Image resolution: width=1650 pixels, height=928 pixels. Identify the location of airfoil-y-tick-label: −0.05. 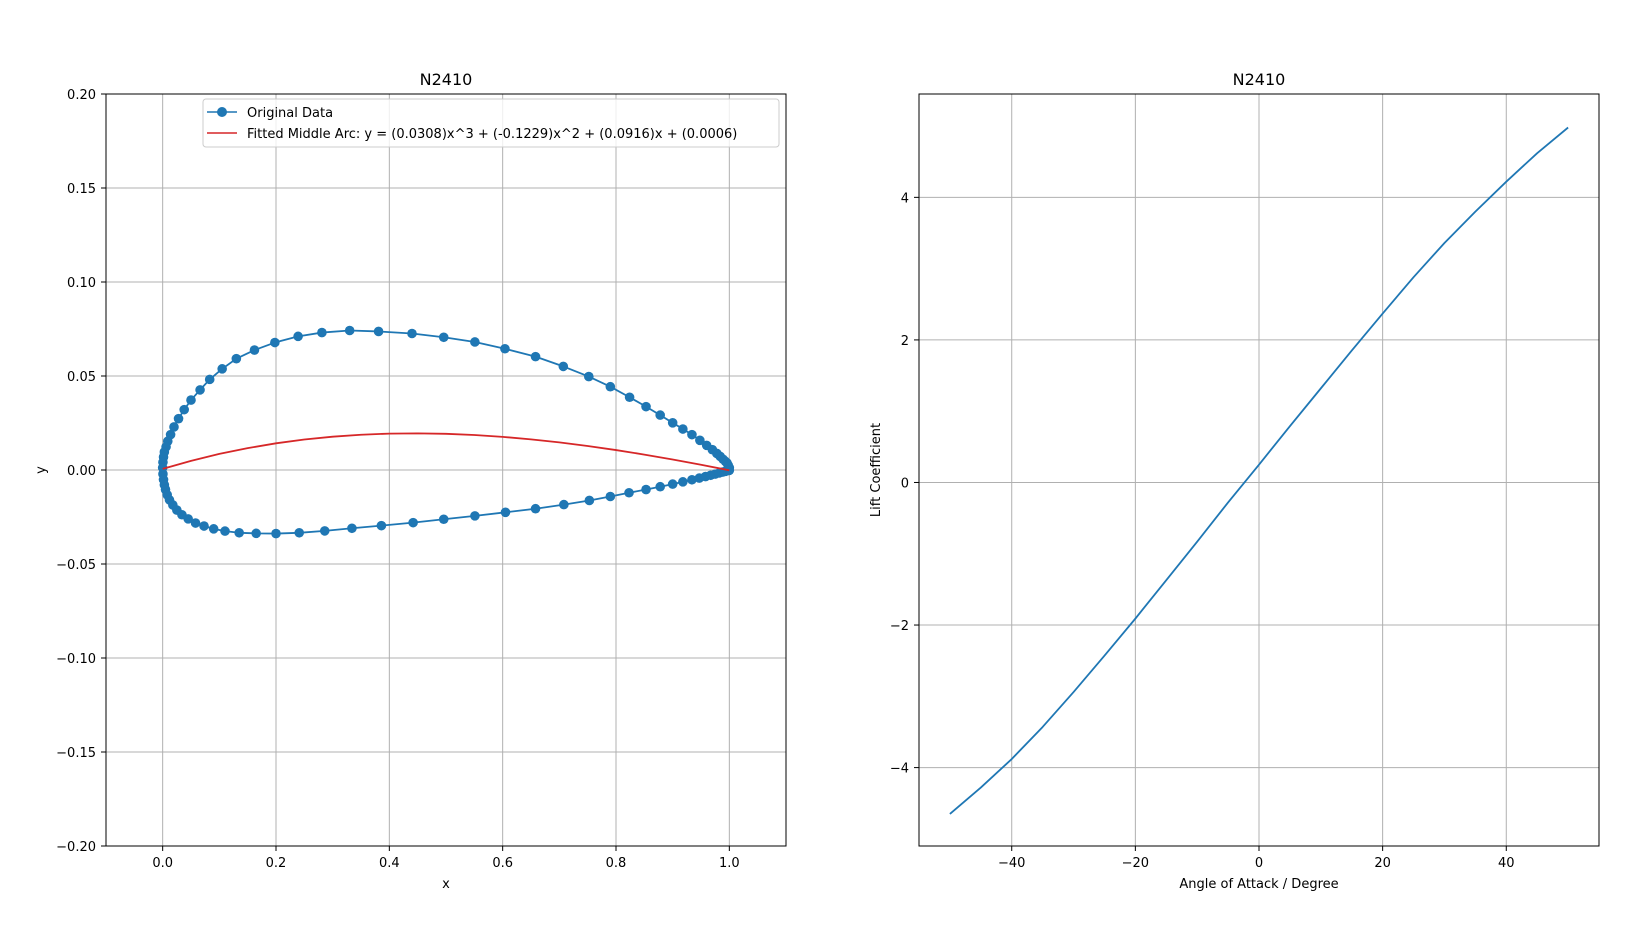
(76, 565).